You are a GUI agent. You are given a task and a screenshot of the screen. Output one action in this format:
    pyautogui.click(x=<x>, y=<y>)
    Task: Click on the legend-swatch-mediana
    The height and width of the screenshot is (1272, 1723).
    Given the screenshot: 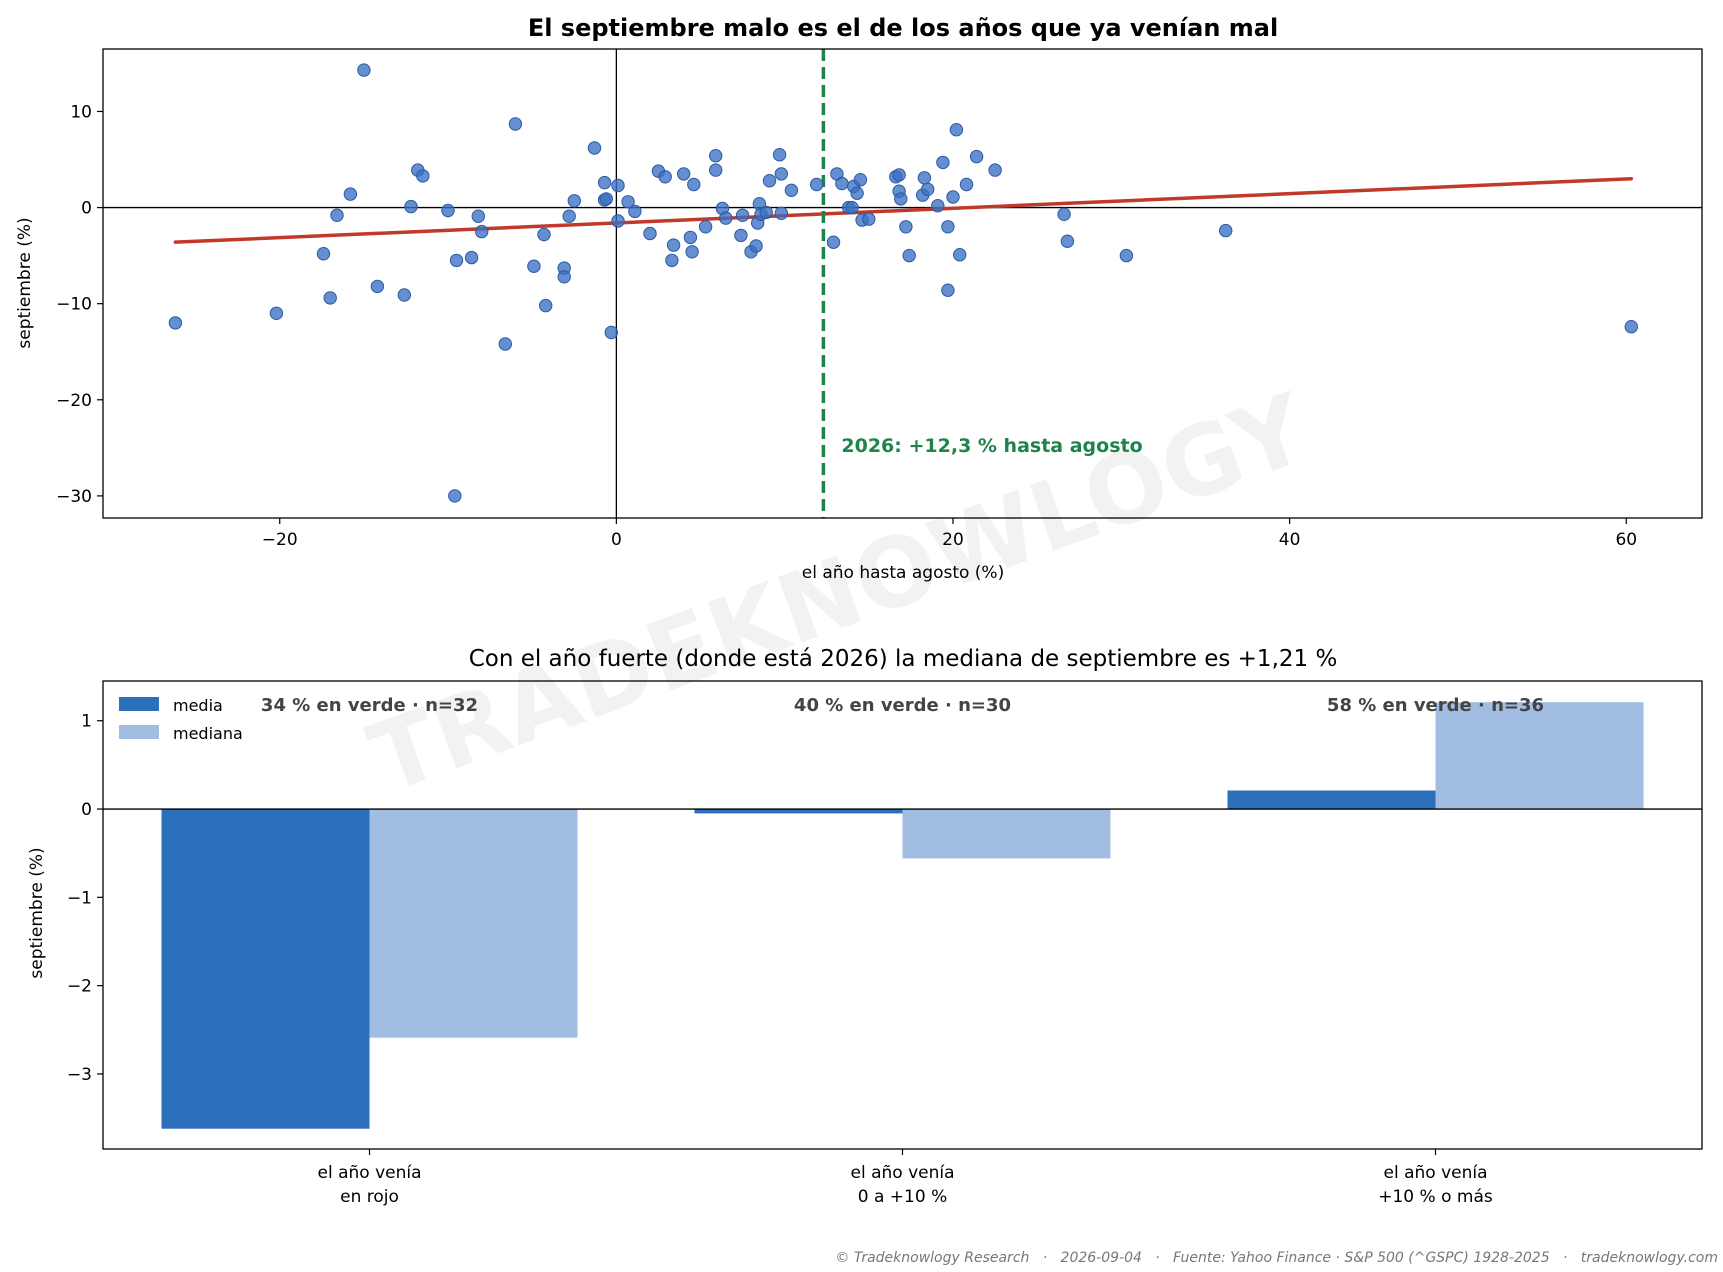 What is the action you would take?
    pyautogui.click(x=139, y=732)
    